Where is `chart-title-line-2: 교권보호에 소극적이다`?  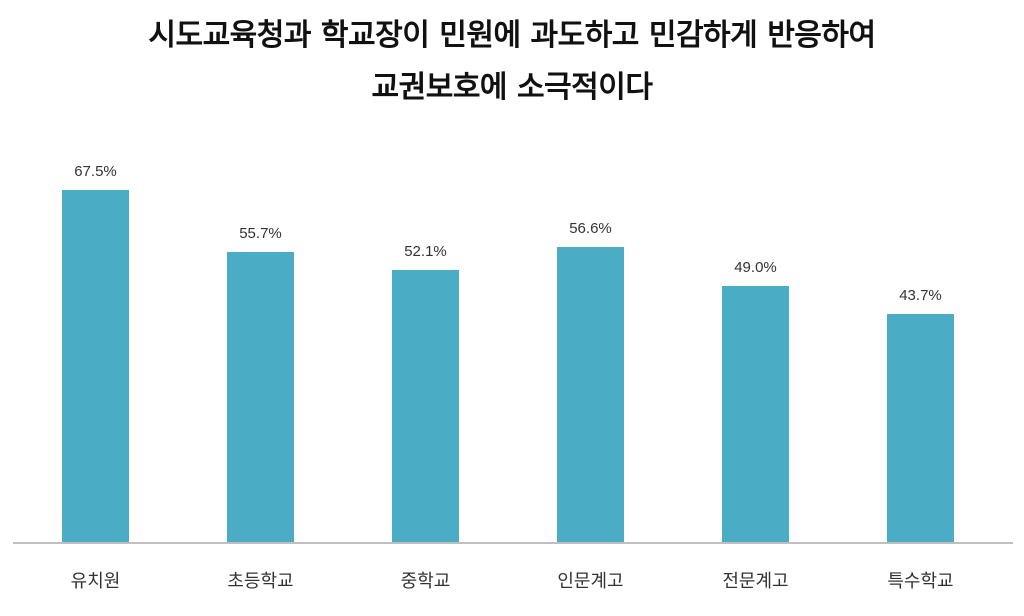 chart-title-line-2: 교권보호에 소극적이다 is located at coordinates (512, 87).